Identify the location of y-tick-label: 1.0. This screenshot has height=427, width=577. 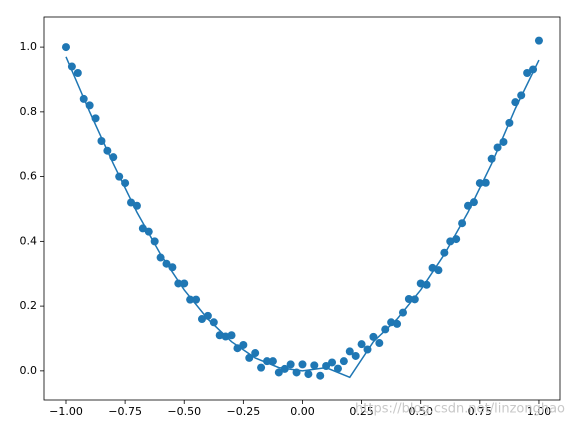
(29, 46).